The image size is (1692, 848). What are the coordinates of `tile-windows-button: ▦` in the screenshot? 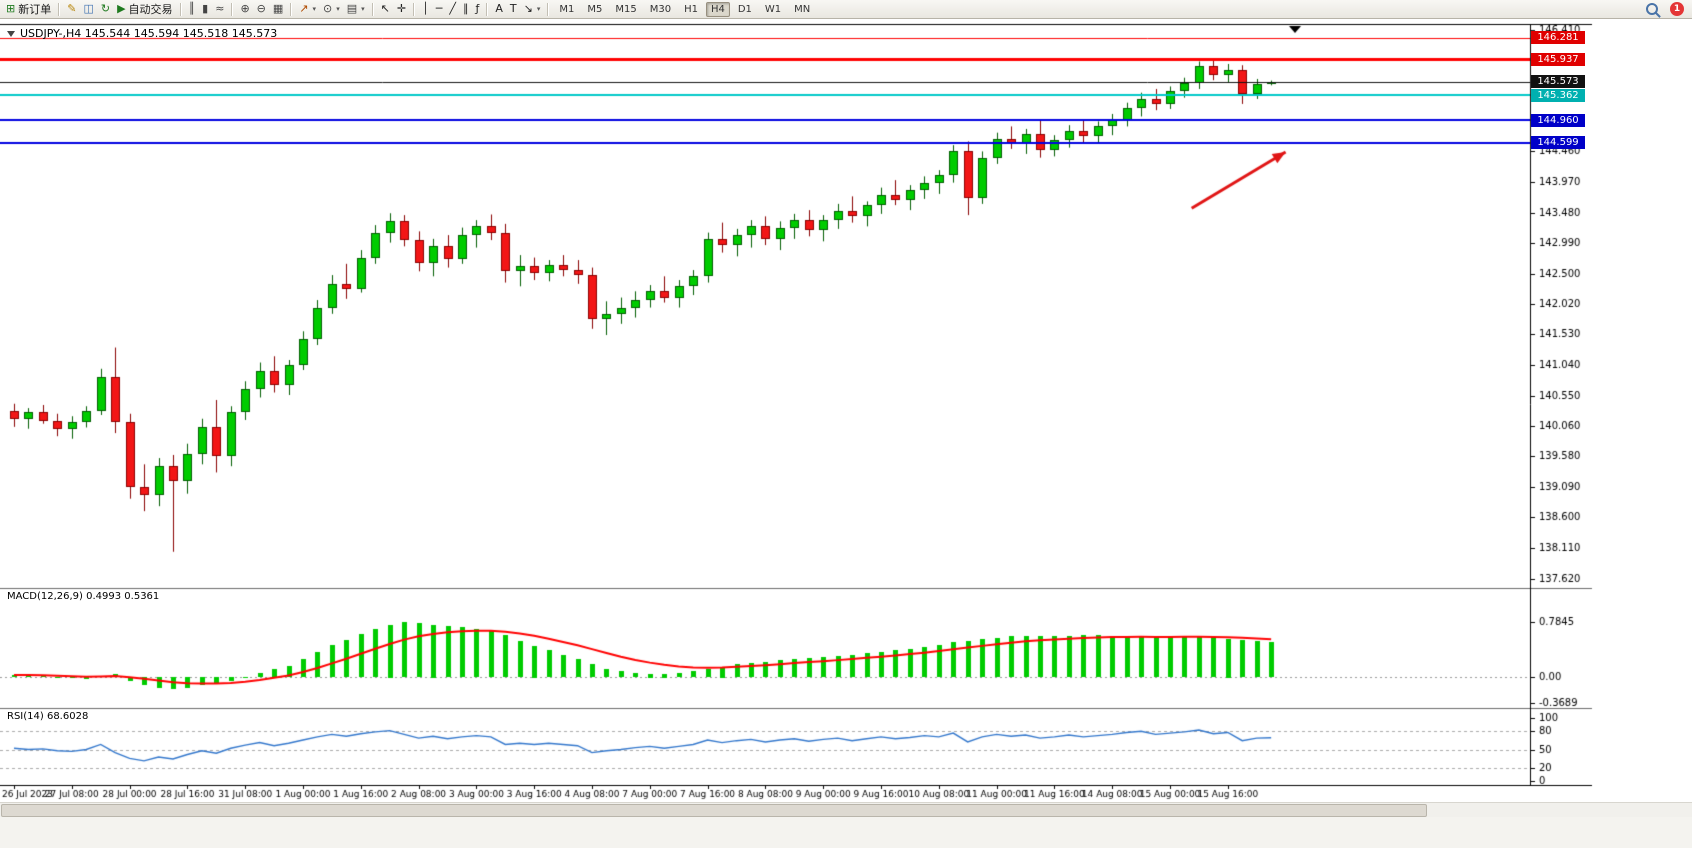 It's located at (278, 9).